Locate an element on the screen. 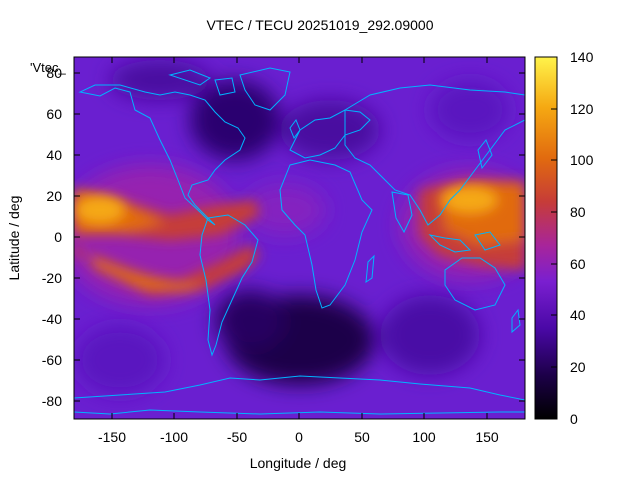 The width and height of the screenshot is (640, 480). y-tick-labels: -80 -60 -40 -20 0 20 40 60 80 is located at coordinates (52, 237).